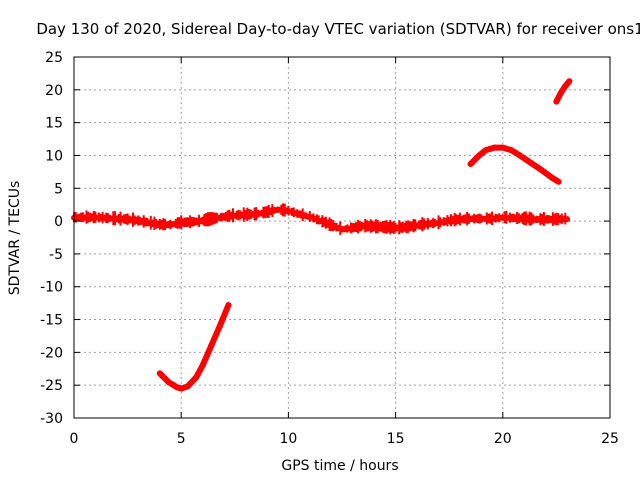  What do you see at coordinates (503, 439) in the screenshot?
I see `x-tick-label: 20` at bounding box center [503, 439].